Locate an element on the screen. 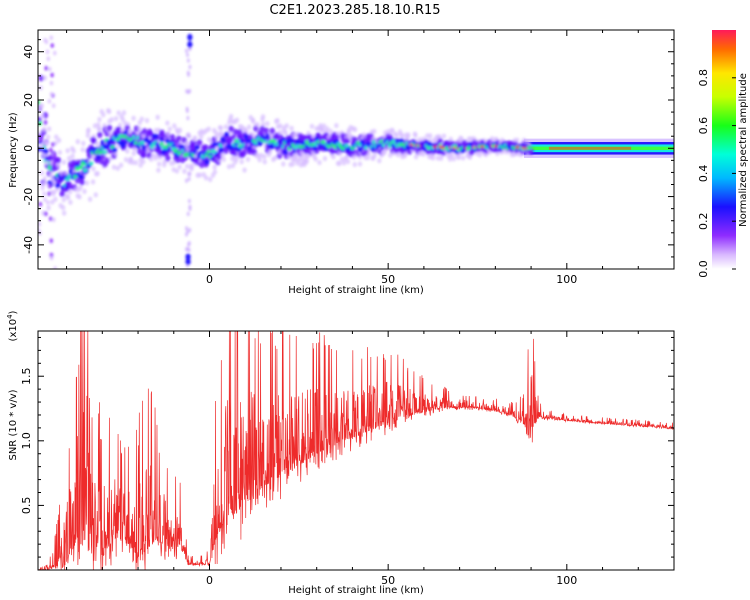 The height and width of the screenshot is (600, 750). colorbar-tick-label: 0.2 is located at coordinates (703, 221).